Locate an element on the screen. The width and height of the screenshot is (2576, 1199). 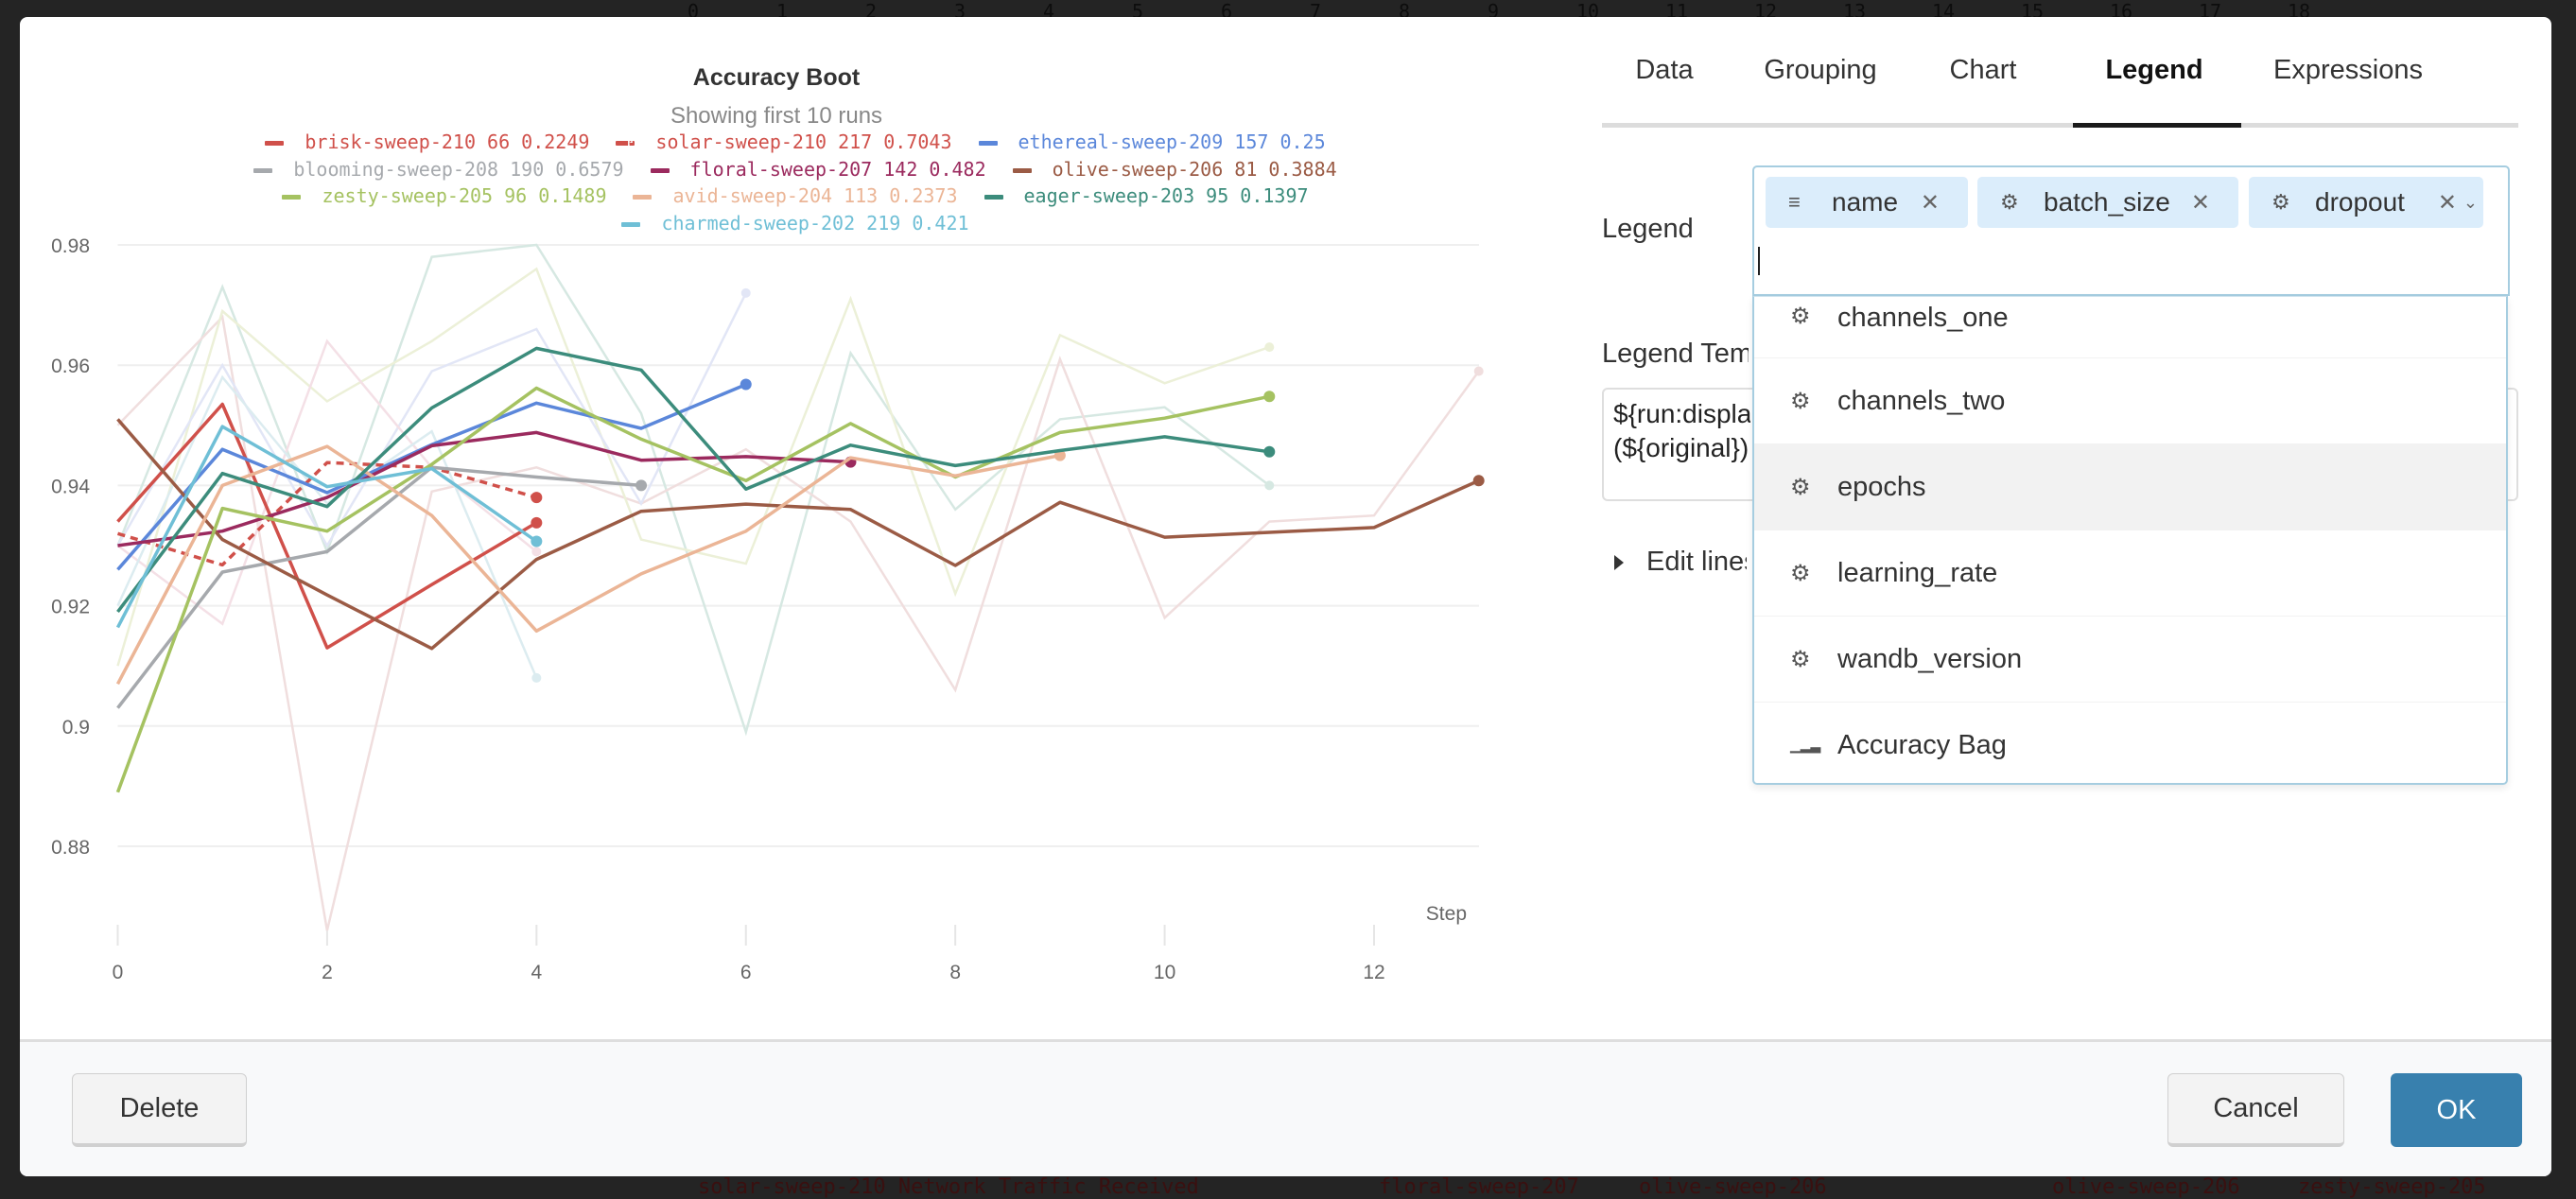
option-label: wandb_version is located at coordinates (1930, 658).